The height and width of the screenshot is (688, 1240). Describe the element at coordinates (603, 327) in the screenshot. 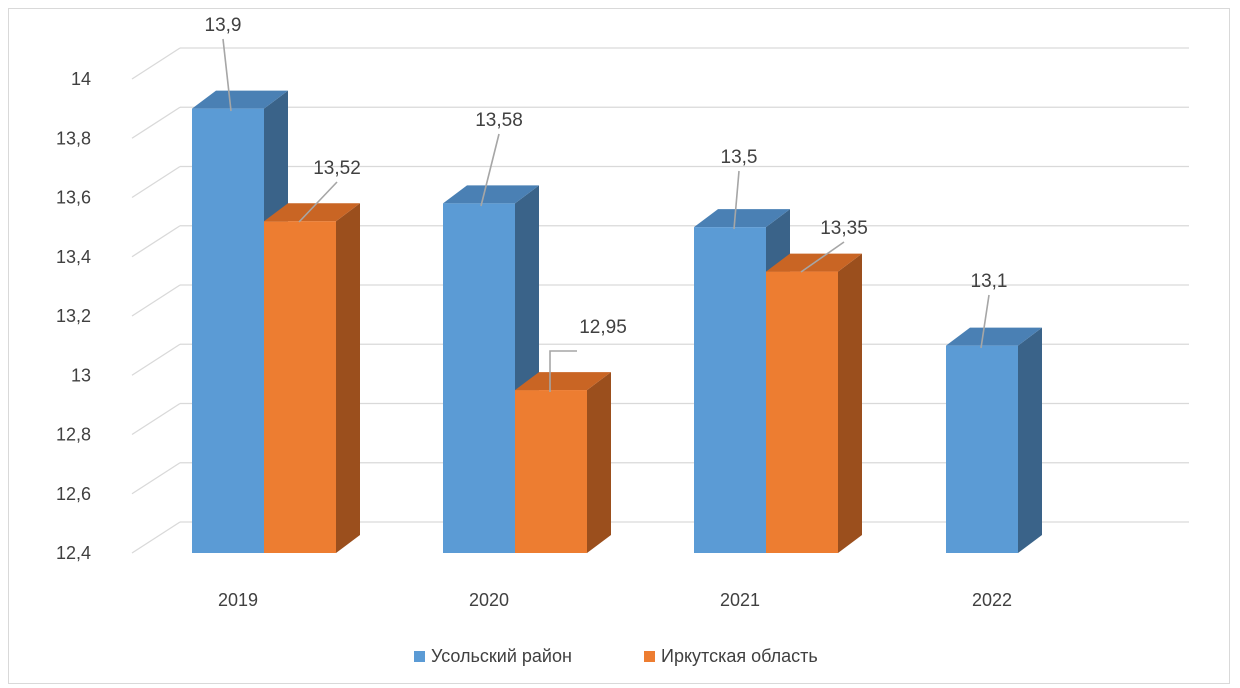

I see `data-label: 12,95` at that location.